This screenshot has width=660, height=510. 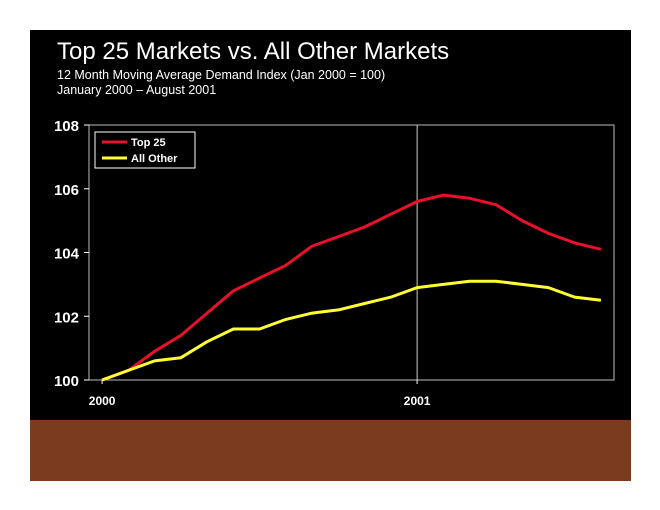 What do you see at coordinates (330, 450) in the screenshot?
I see `footer-band` at bounding box center [330, 450].